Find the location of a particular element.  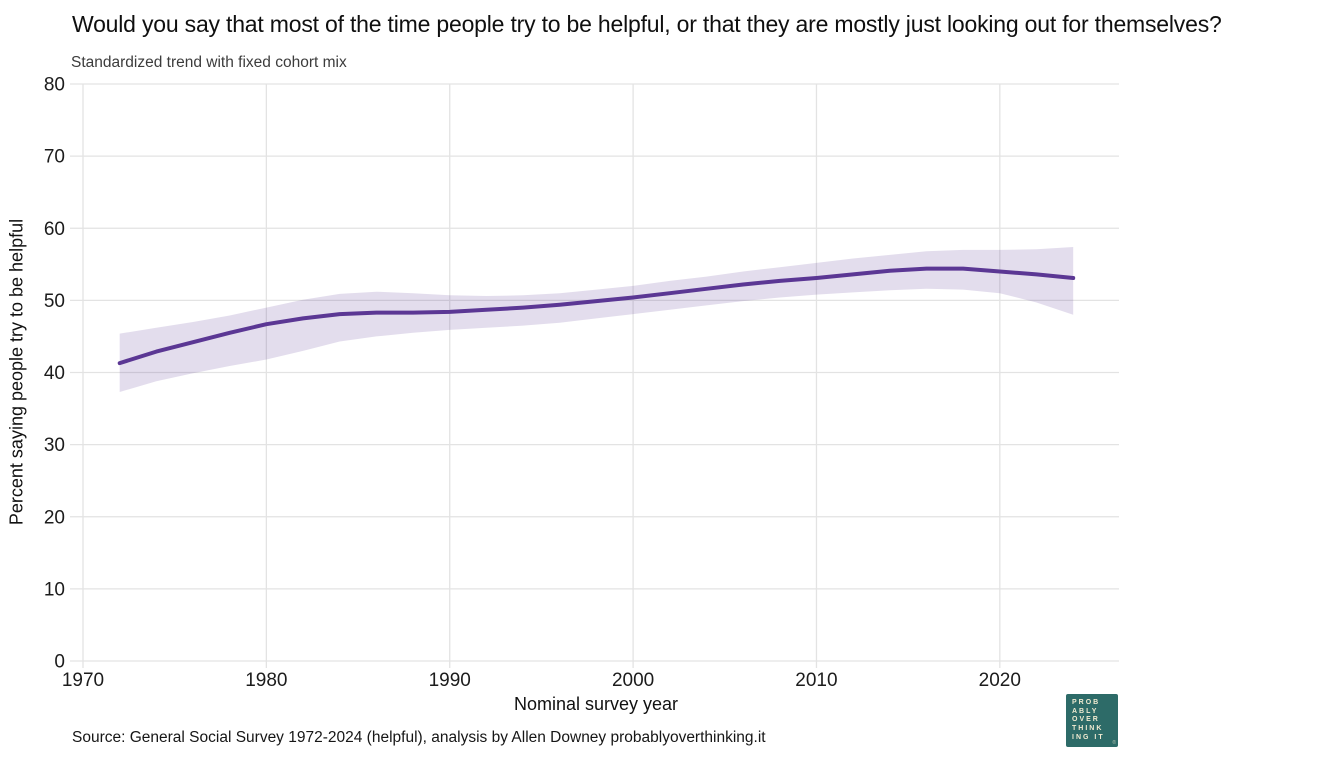

y-tick-label: 50 is located at coordinates (54, 301).